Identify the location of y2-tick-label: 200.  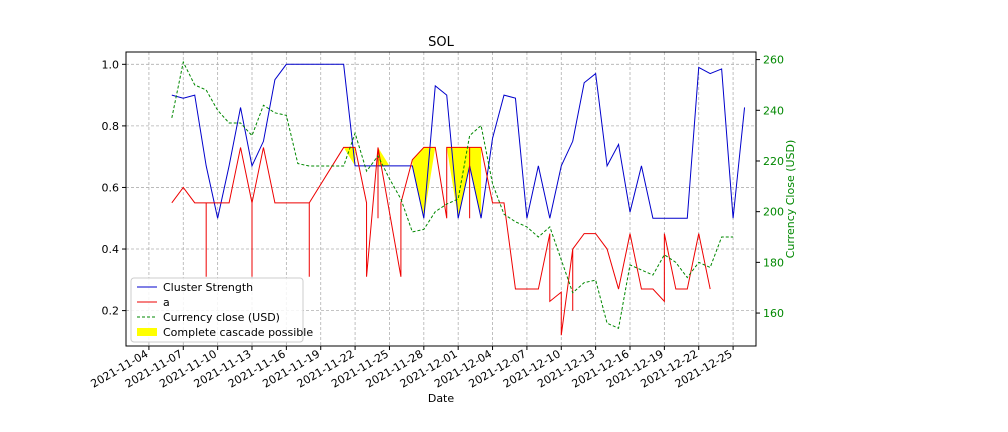
(773, 212).